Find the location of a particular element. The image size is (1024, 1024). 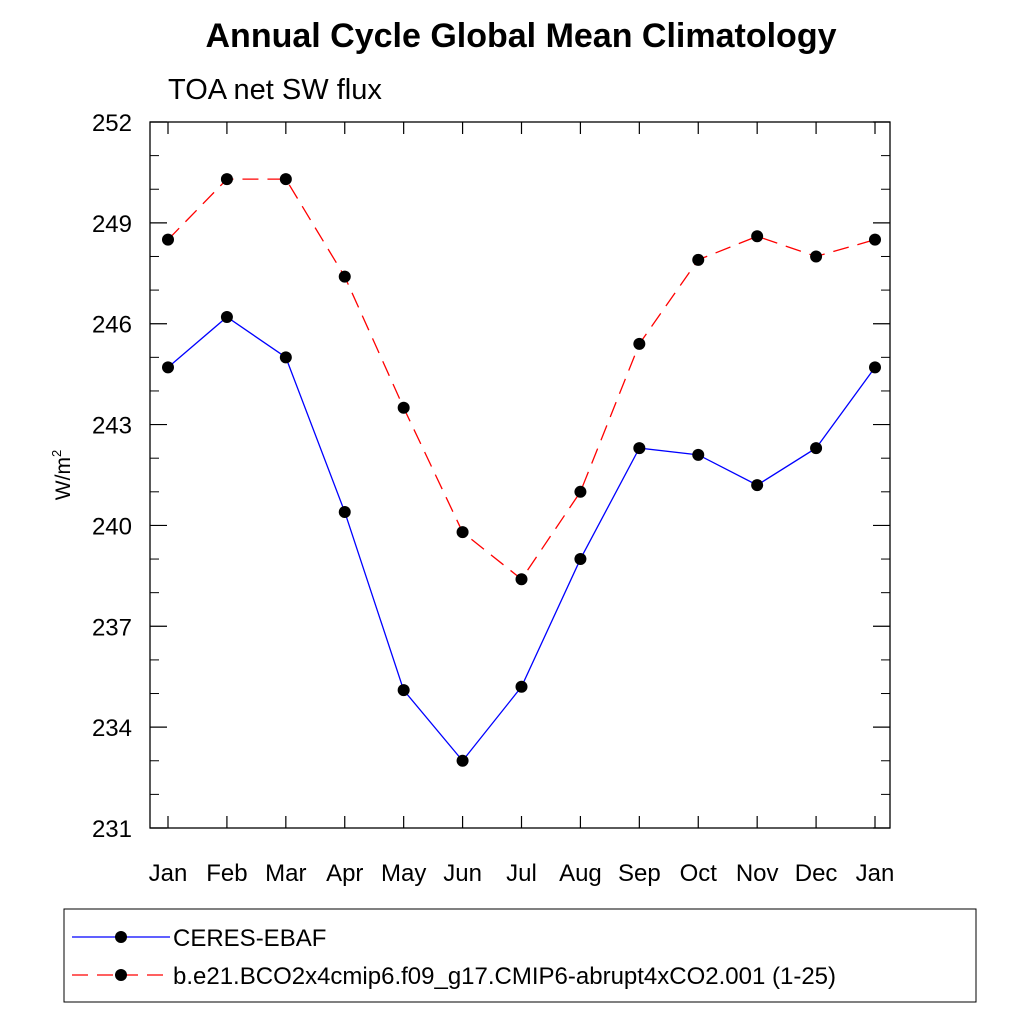

y-tick-label: 252 is located at coordinates (112, 123).